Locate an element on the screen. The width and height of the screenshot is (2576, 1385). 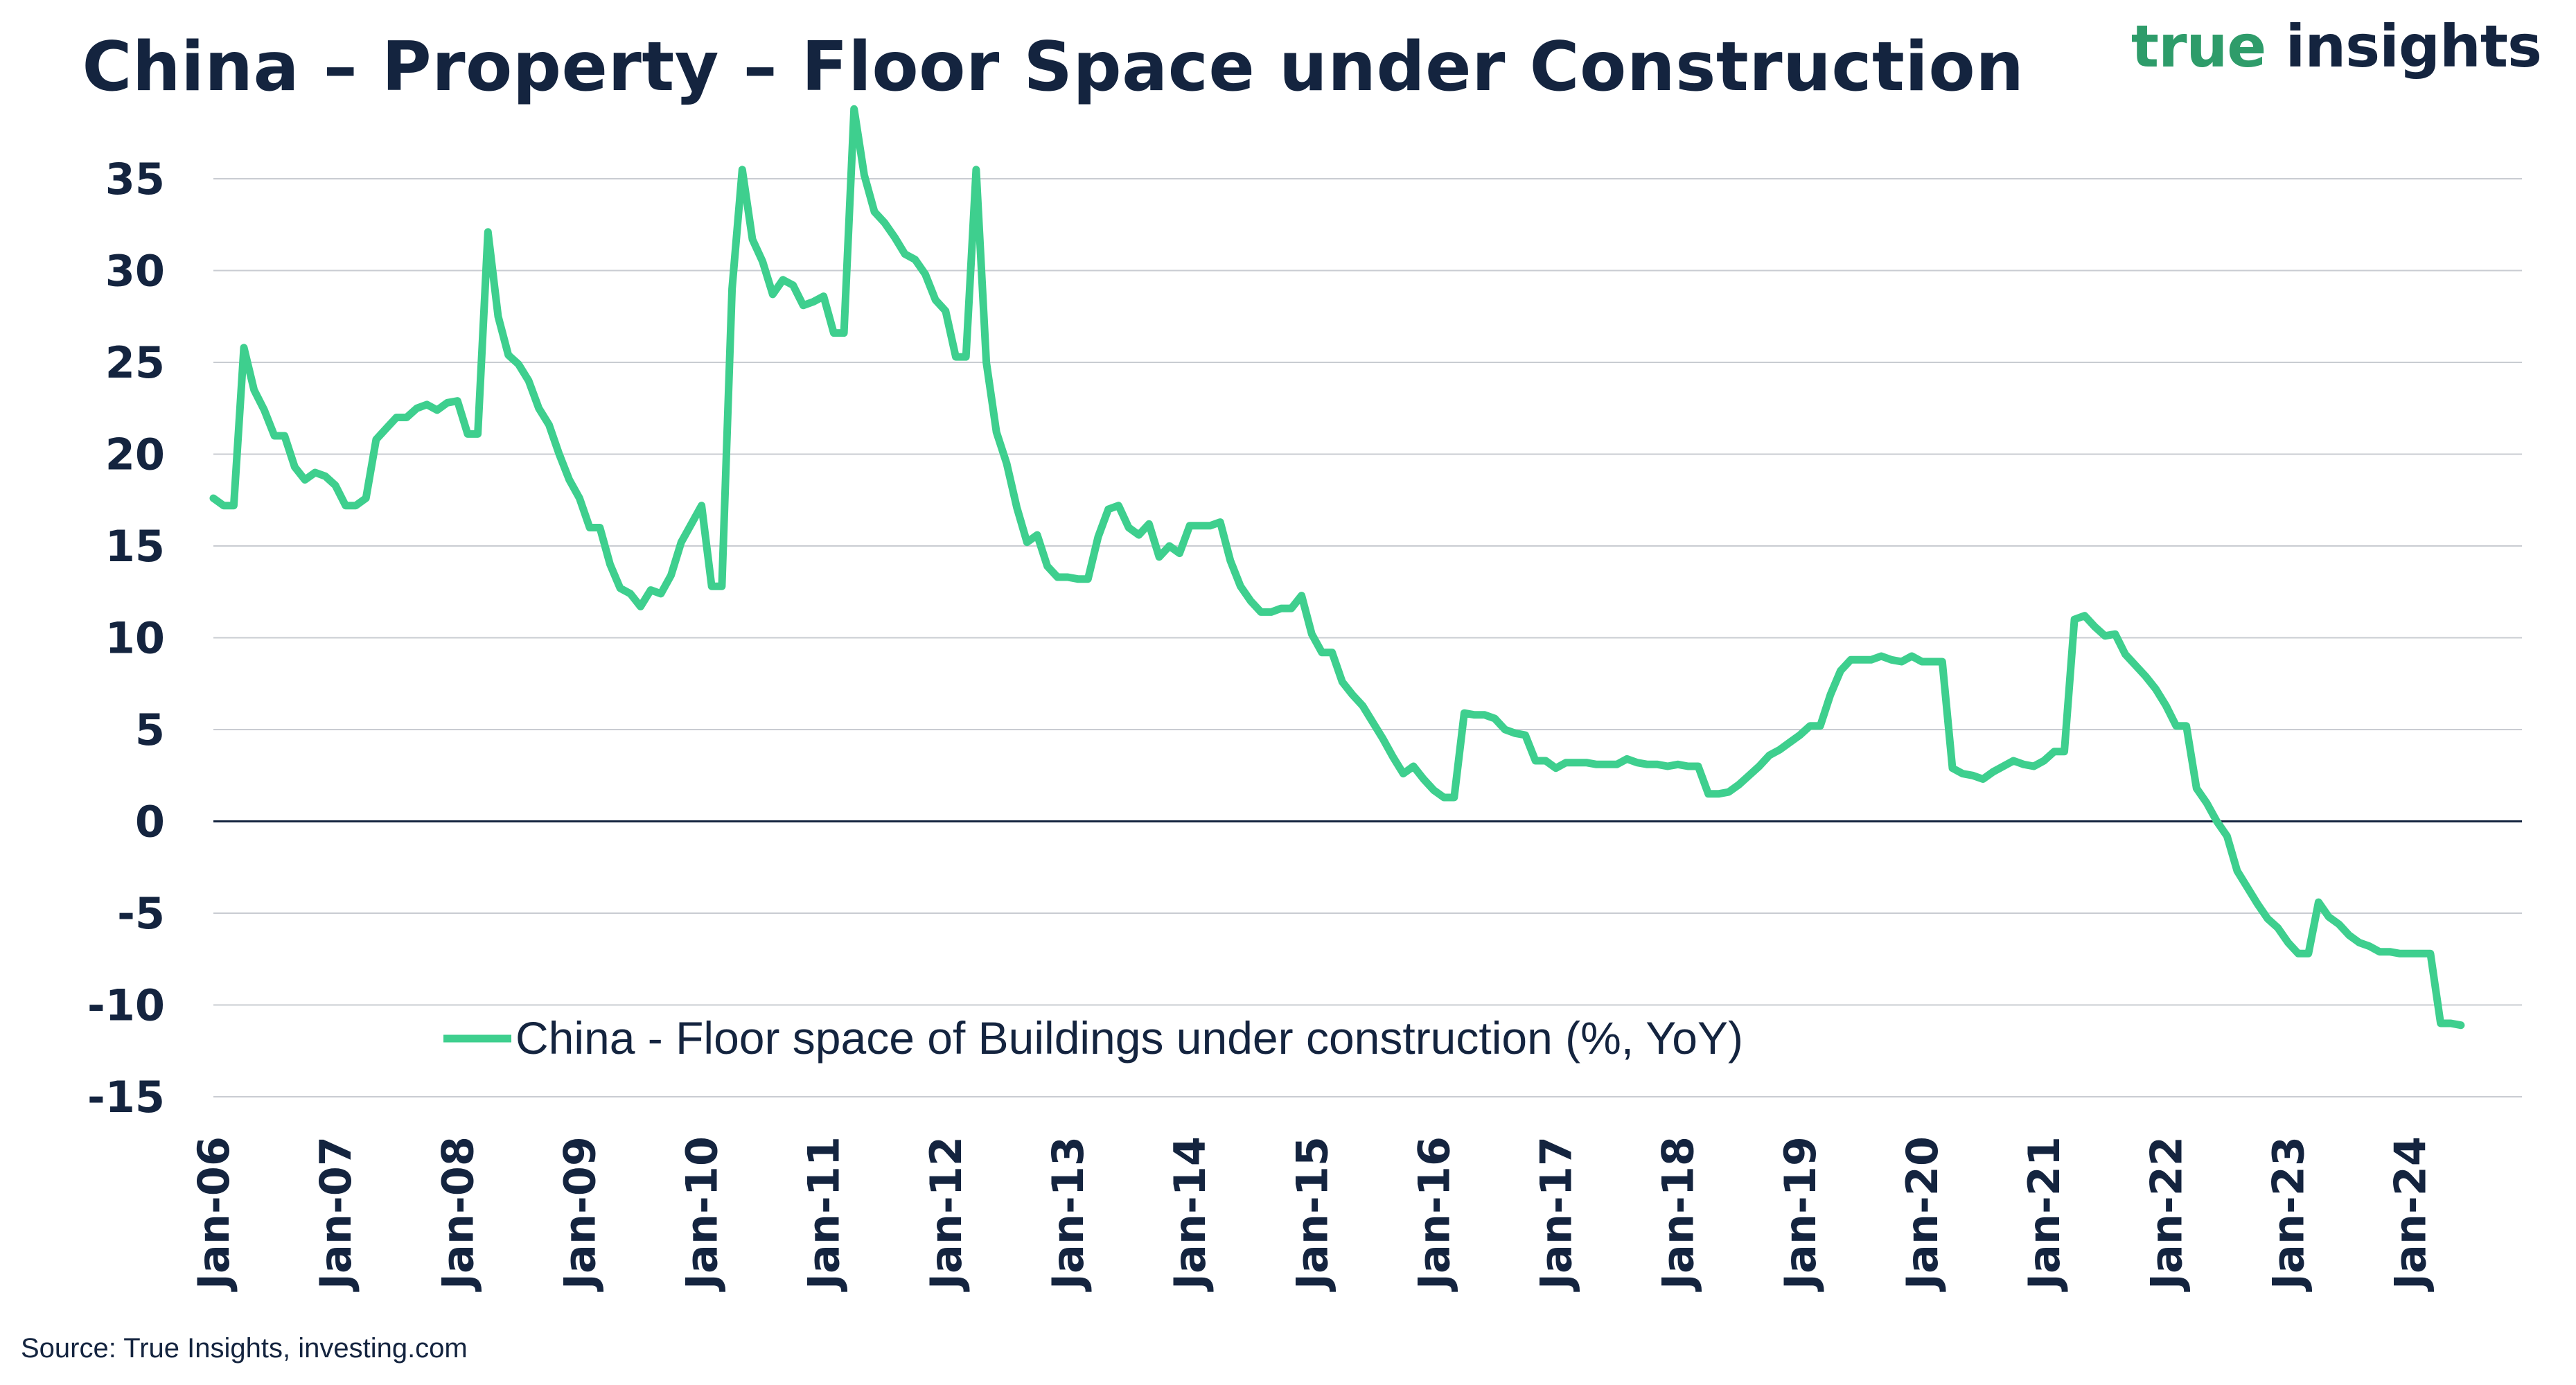
x-tick-label: Jan-15 is located at coordinates (1312, 1214).